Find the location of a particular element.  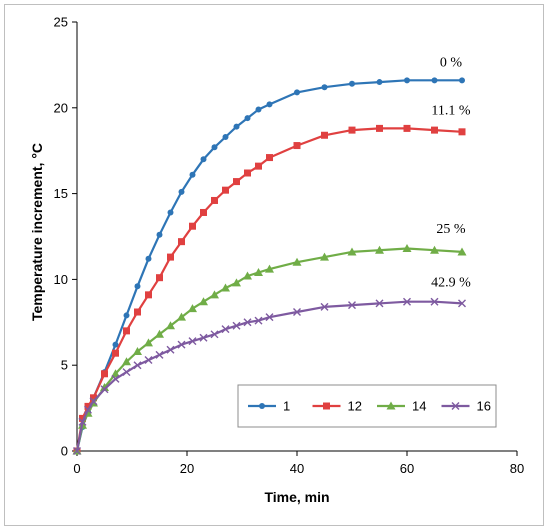

series-annotation: 42.9 % is located at coordinates (451, 282).